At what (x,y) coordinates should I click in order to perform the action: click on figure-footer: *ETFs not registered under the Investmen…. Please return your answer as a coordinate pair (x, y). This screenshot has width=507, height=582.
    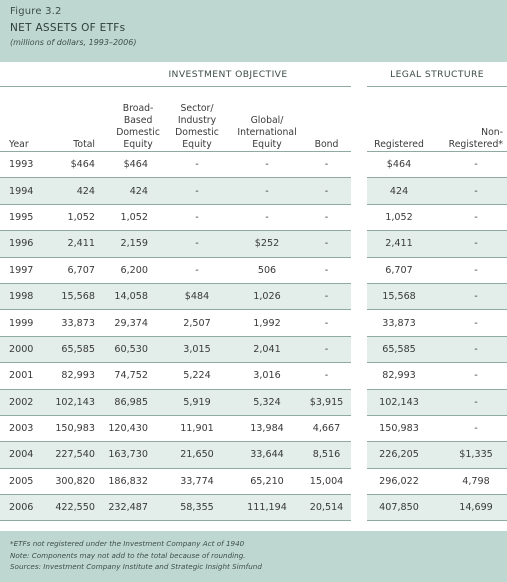
    Looking at the image, I should click on (253, 556).